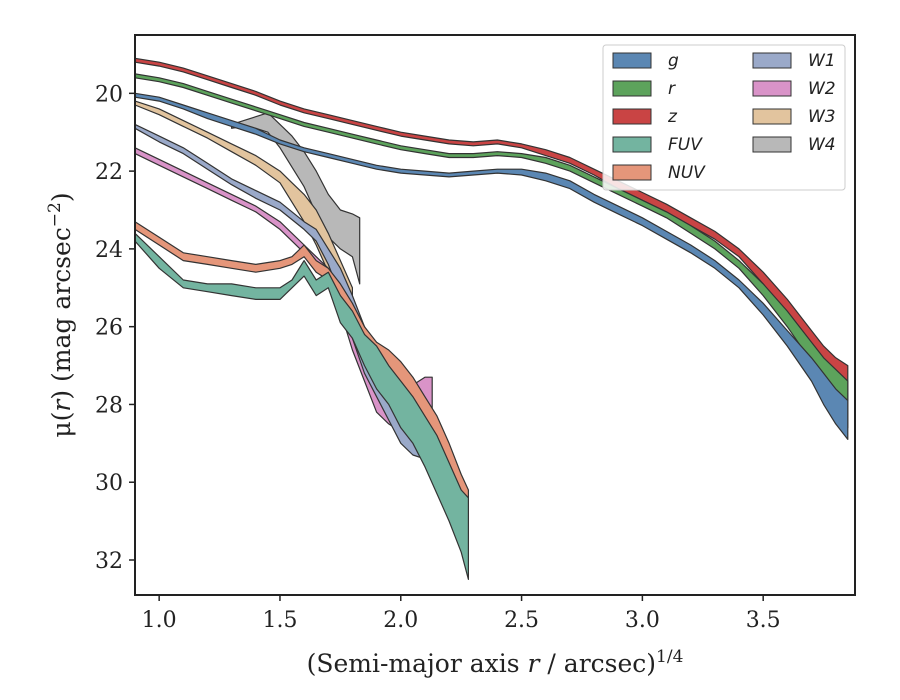 The width and height of the screenshot is (900, 700). Describe the element at coordinates (109, 250) in the screenshot. I see `y-tick-label: 24` at that location.